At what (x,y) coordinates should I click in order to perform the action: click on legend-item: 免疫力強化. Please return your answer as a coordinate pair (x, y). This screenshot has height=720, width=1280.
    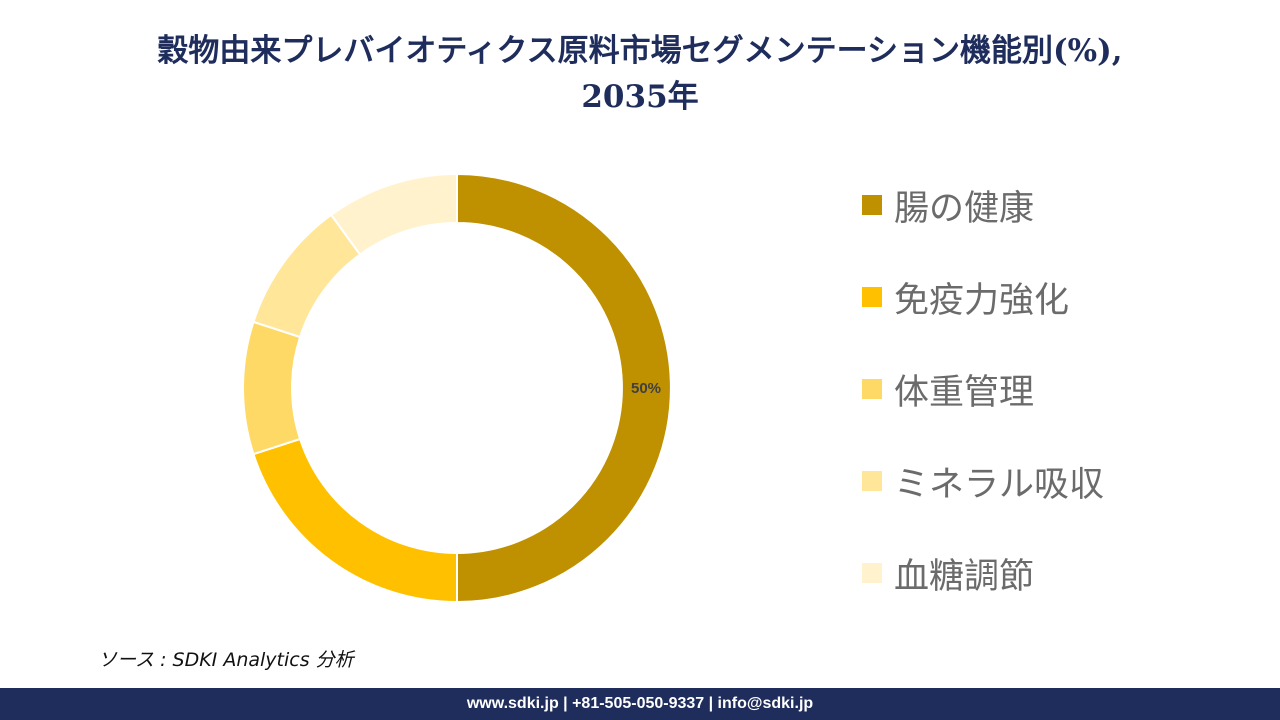
    Looking at the image, I should click on (983, 297).